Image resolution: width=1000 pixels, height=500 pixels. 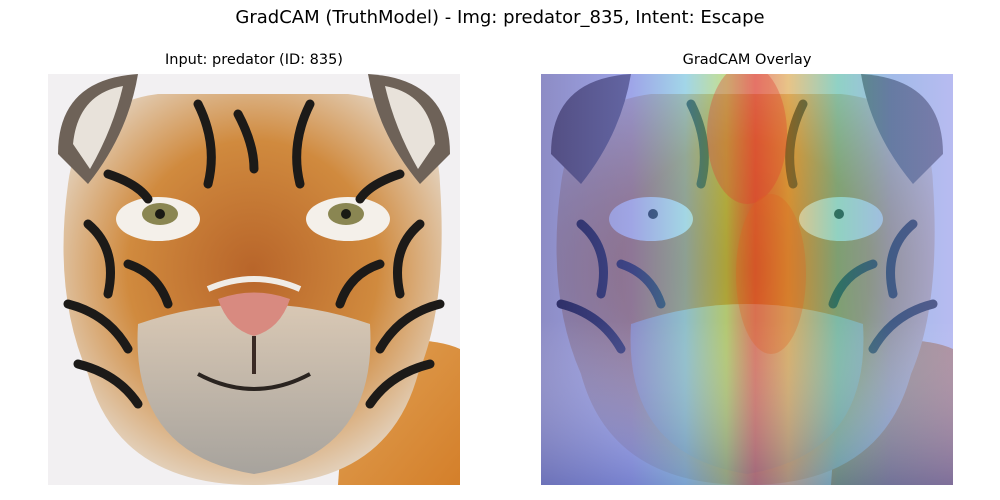 What do you see at coordinates (254, 60) in the screenshot?
I see `input-panel-title: Input: predator (ID: 835)` at bounding box center [254, 60].